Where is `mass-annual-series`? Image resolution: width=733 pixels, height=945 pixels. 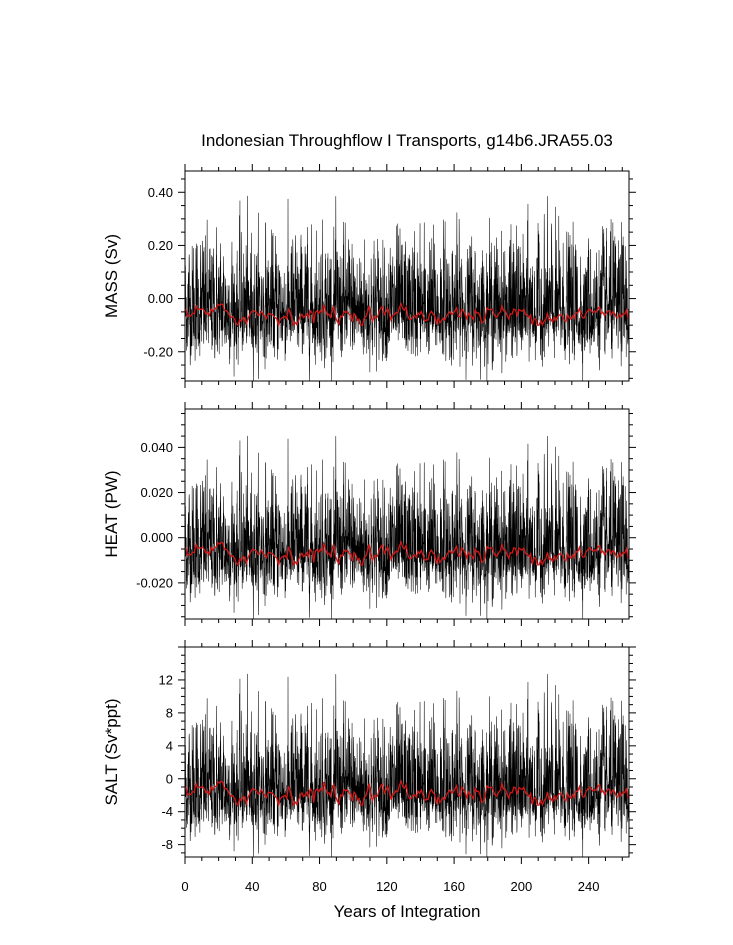
mass-annual-series is located at coordinates (407, 315).